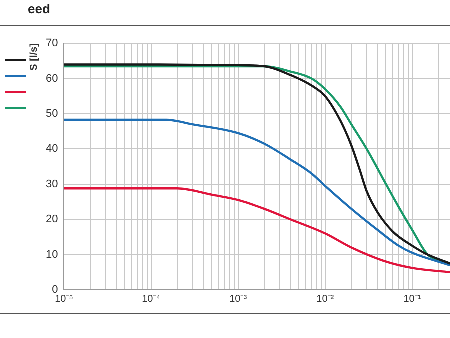 The width and height of the screenshot is (450, 338). Describe the element at coordinates (55, 290) in the screenshot. I see `y-tick-label: 0` at that location.